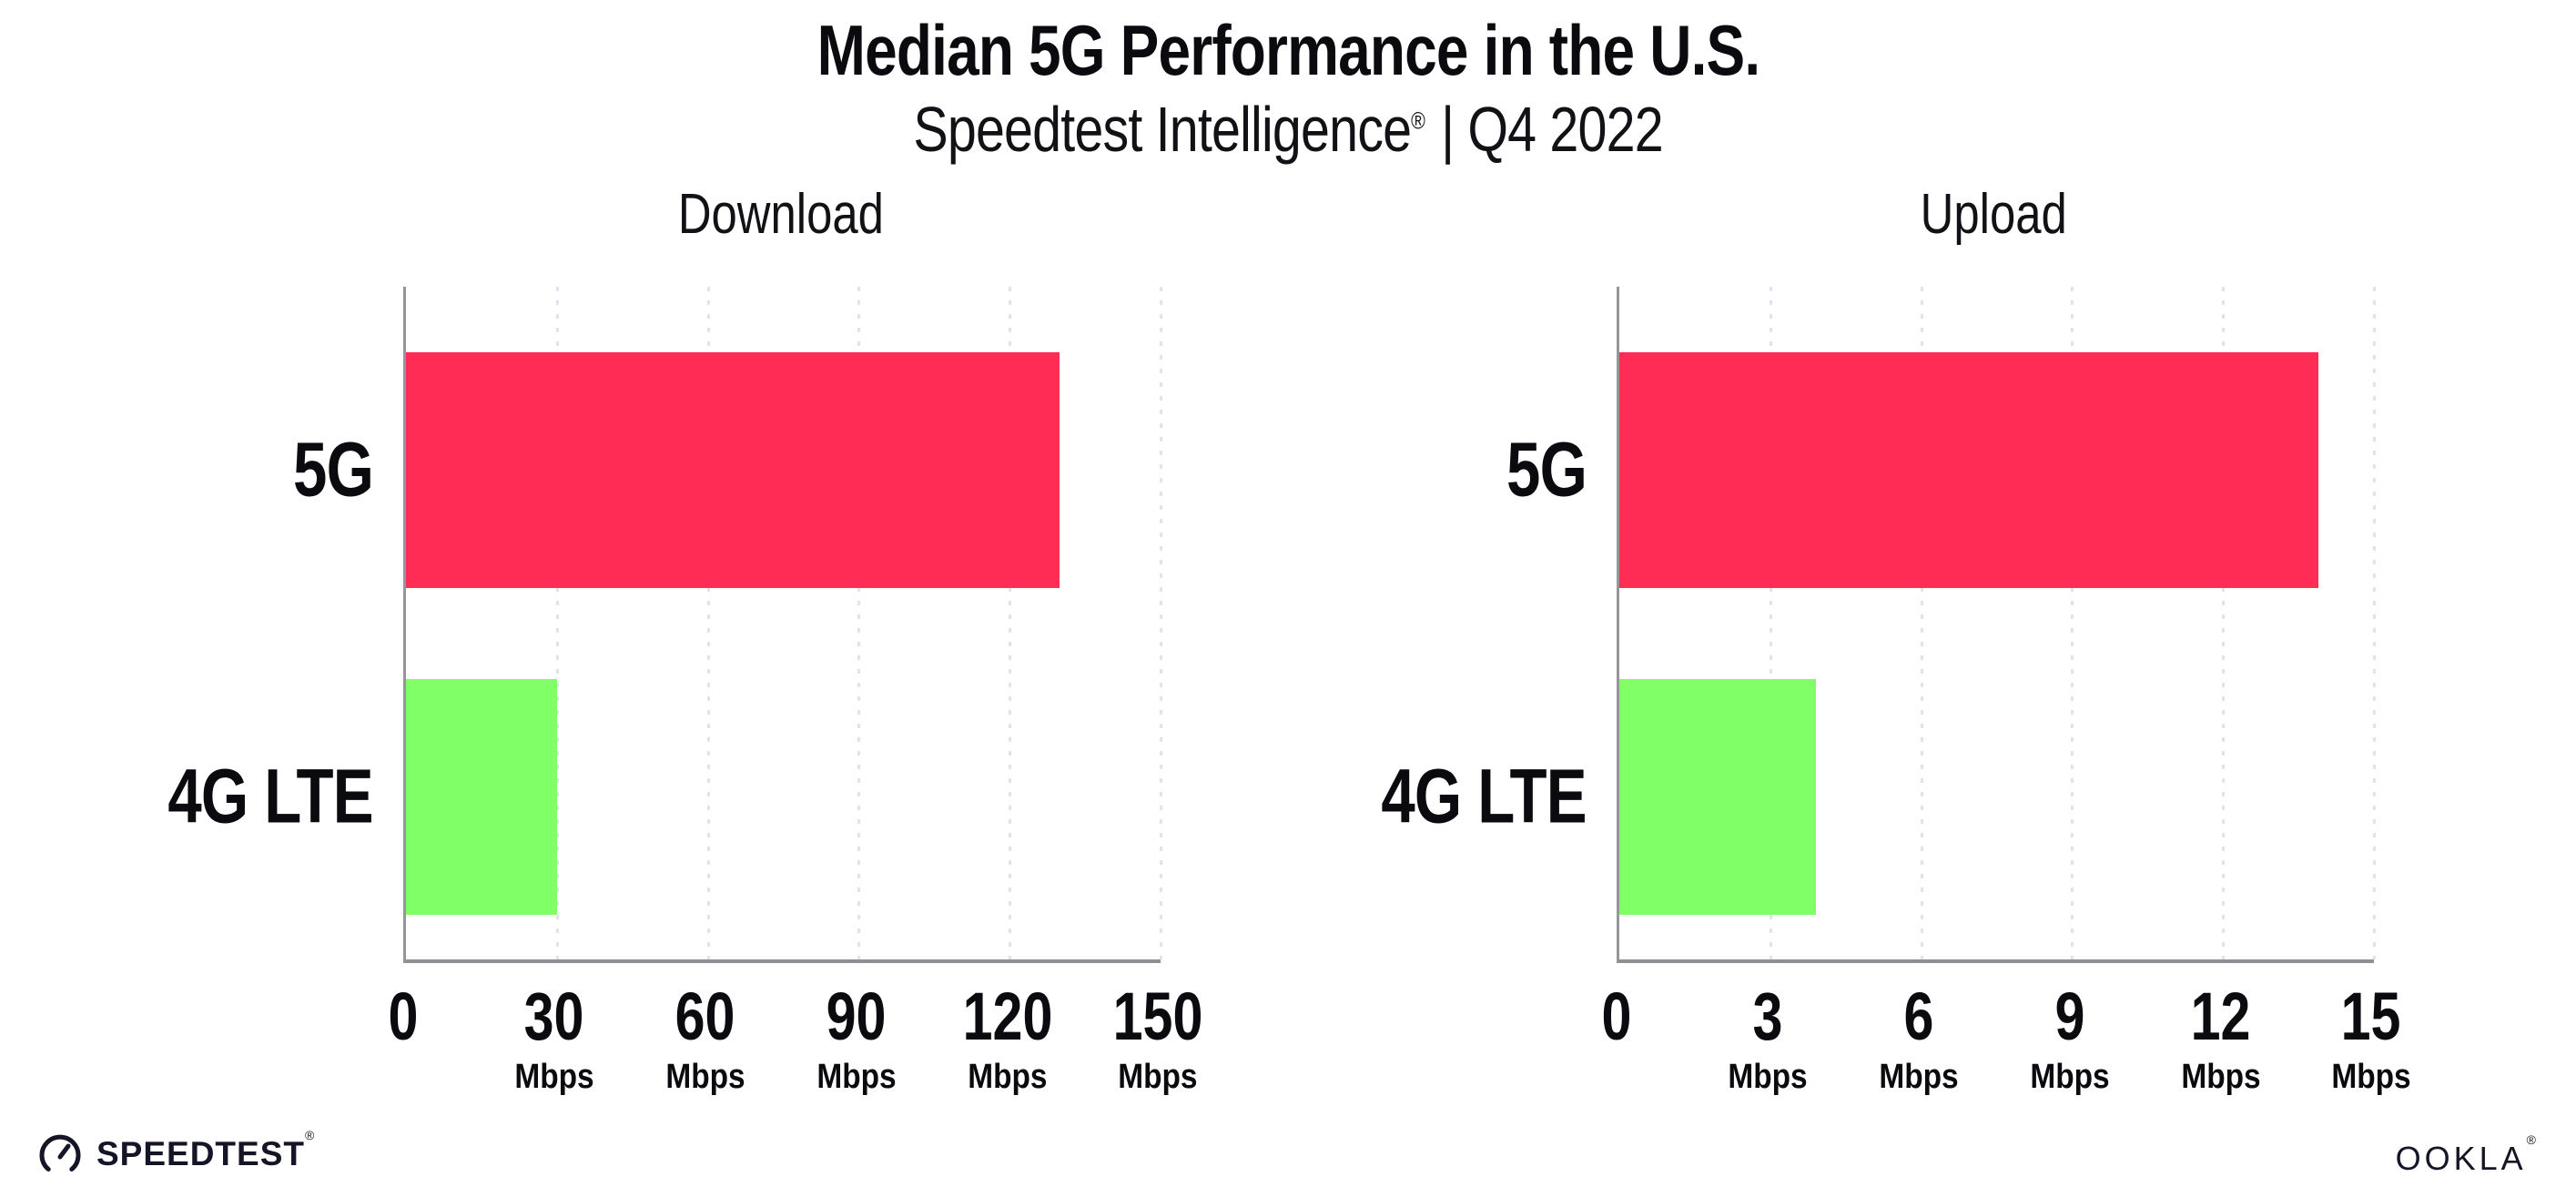  I want to click on x-tick: 60 Mbps, so click(705, 1037).